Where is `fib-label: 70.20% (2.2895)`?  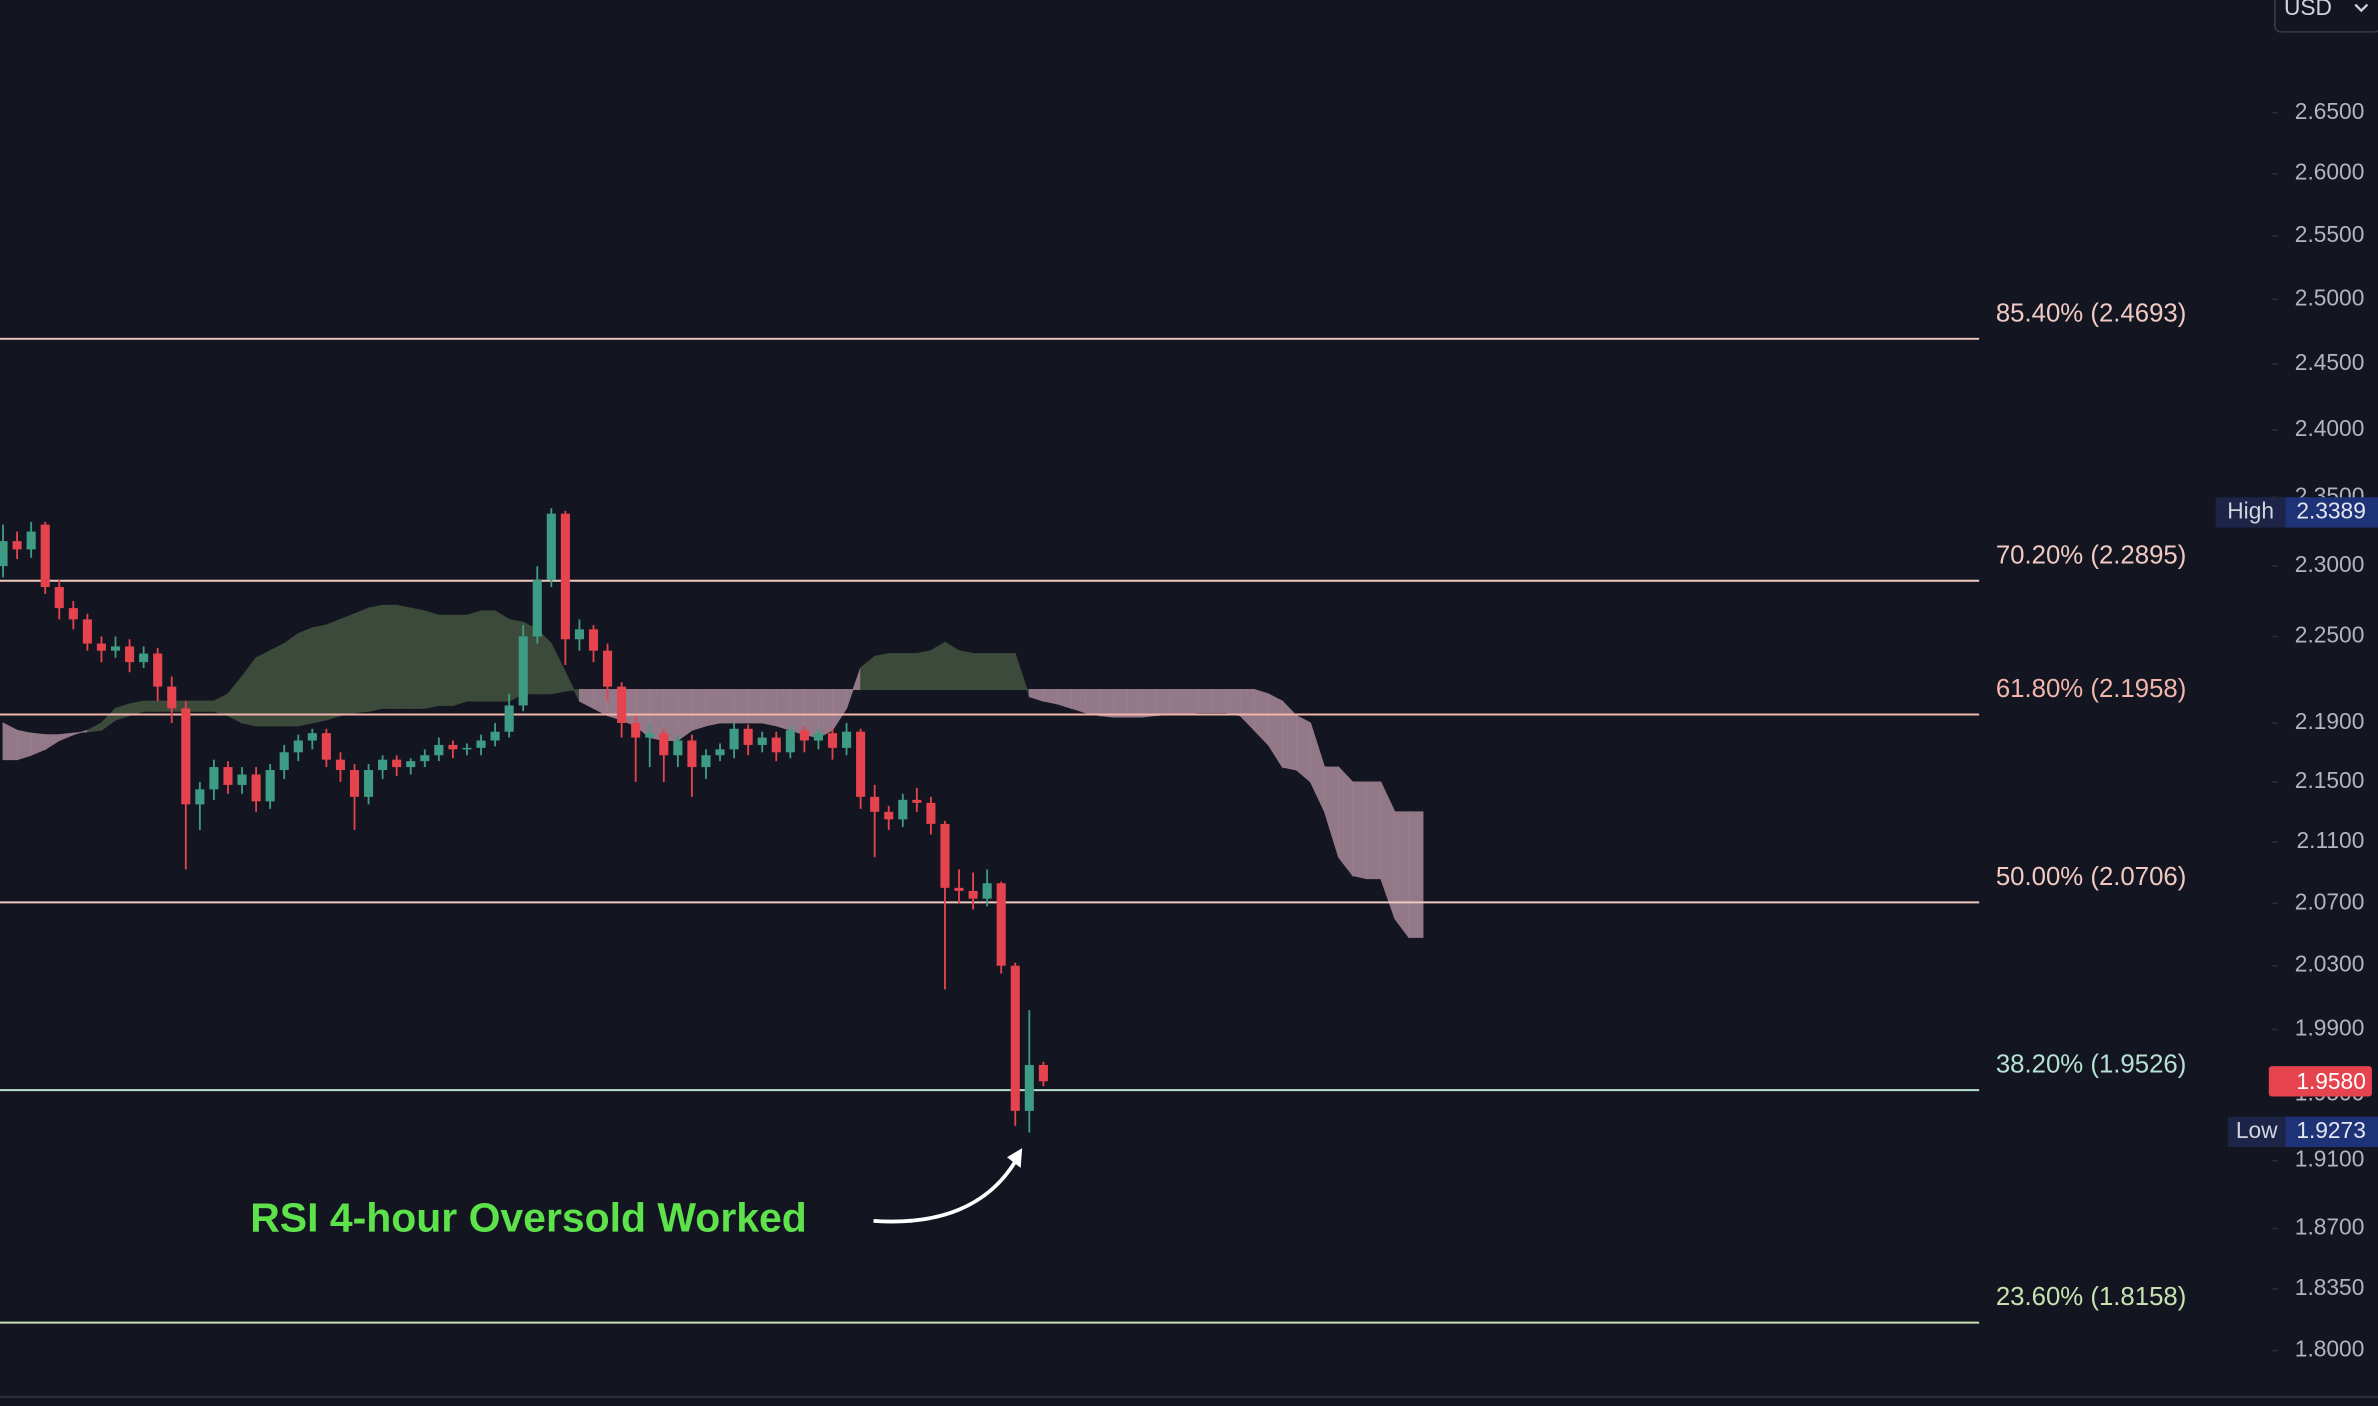
fib-label: 70.20% (2.2895) is located at coordinates (2091, 555).